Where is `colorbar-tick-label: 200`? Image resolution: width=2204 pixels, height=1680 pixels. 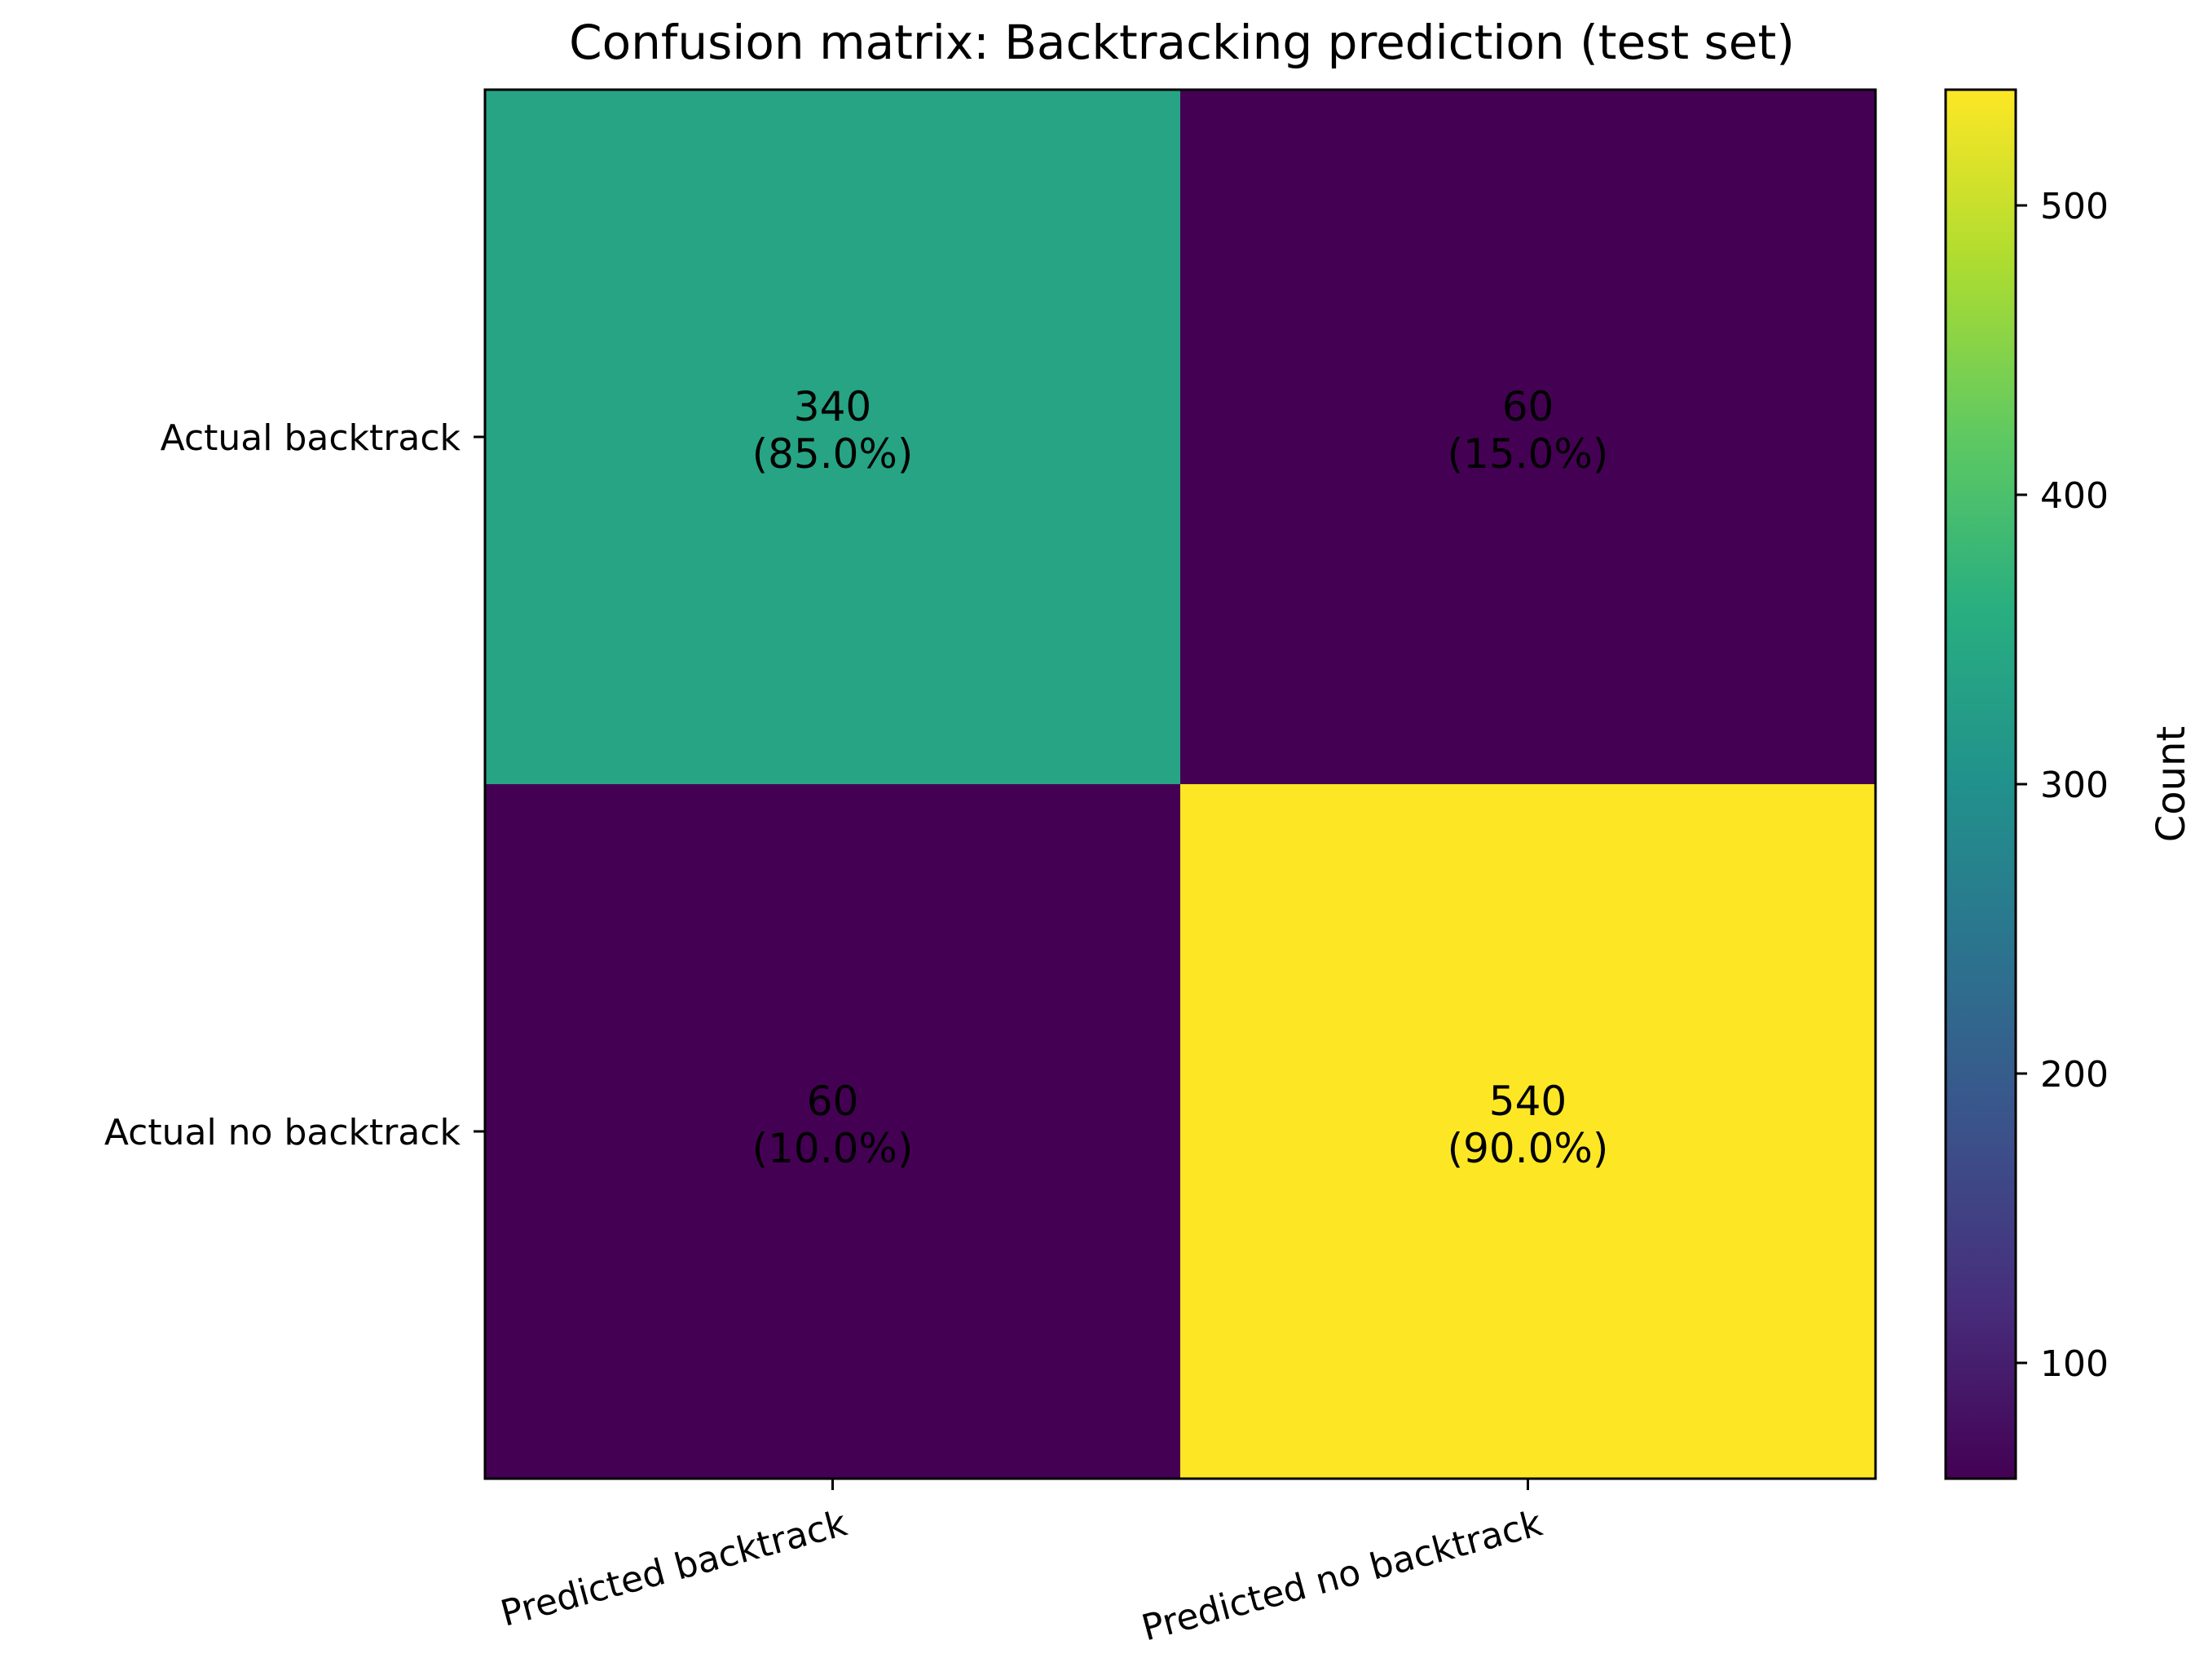 colorbar-tick-label: 200 is located at coordinates (2074, 1075).